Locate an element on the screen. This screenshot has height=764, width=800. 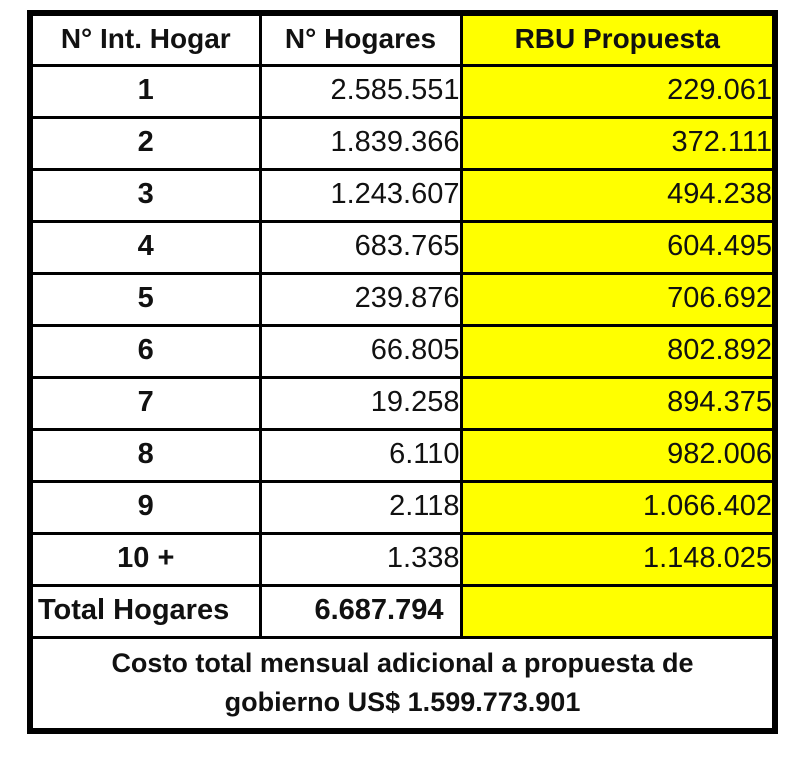
cell-members: 6 is located at coordinates (145, 351).